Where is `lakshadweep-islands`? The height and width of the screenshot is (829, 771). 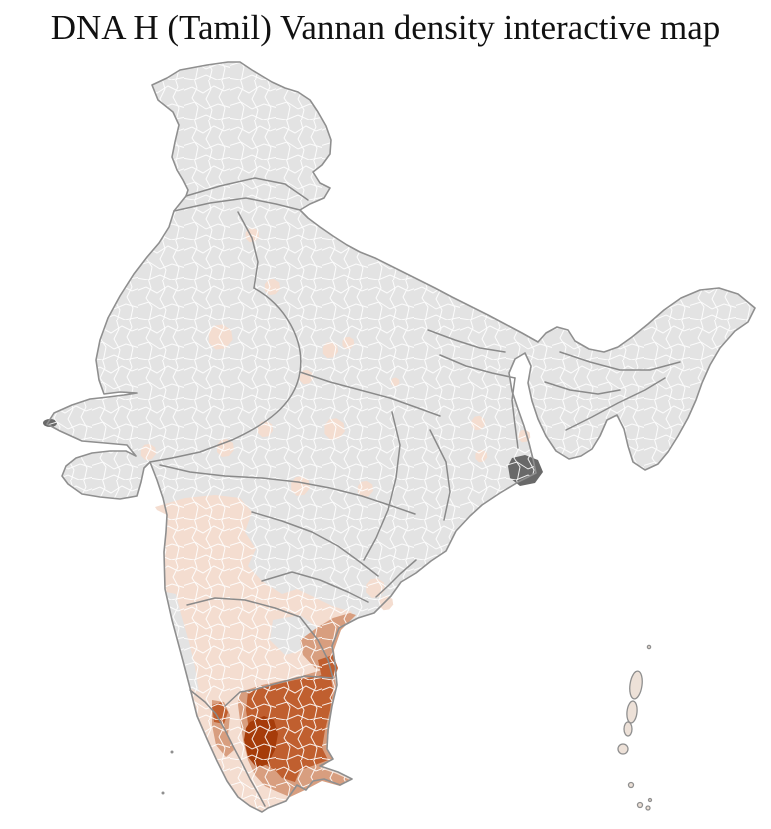 lakshadweep-islands is located at coordinates (167, 772).